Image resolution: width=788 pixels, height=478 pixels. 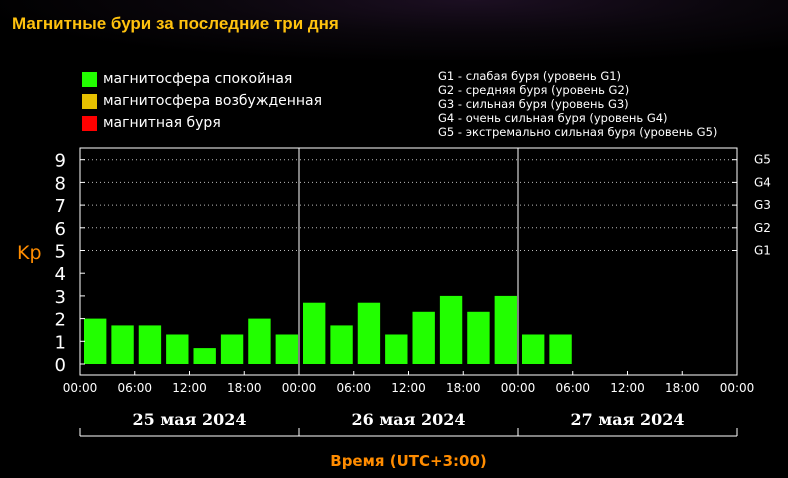 What do you see at coordinates (553, 118) in the screenshot?
I see `storm-level-g4: G4 - очень сильная буря (уровень G4)` at bounding box center [553, 118].